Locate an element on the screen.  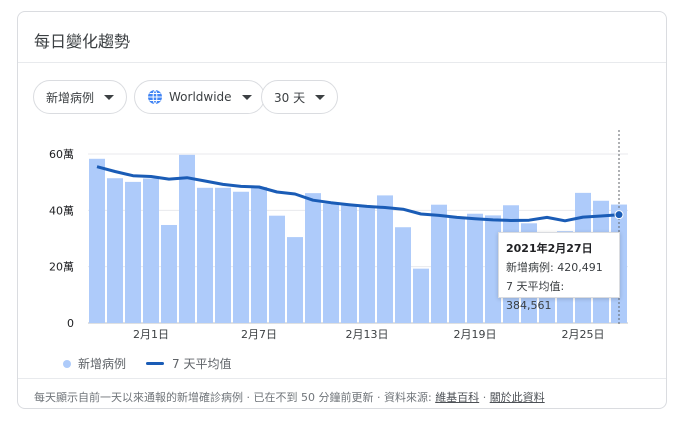
y-tick-label: 60萬 is located at coordinates (61, 154).